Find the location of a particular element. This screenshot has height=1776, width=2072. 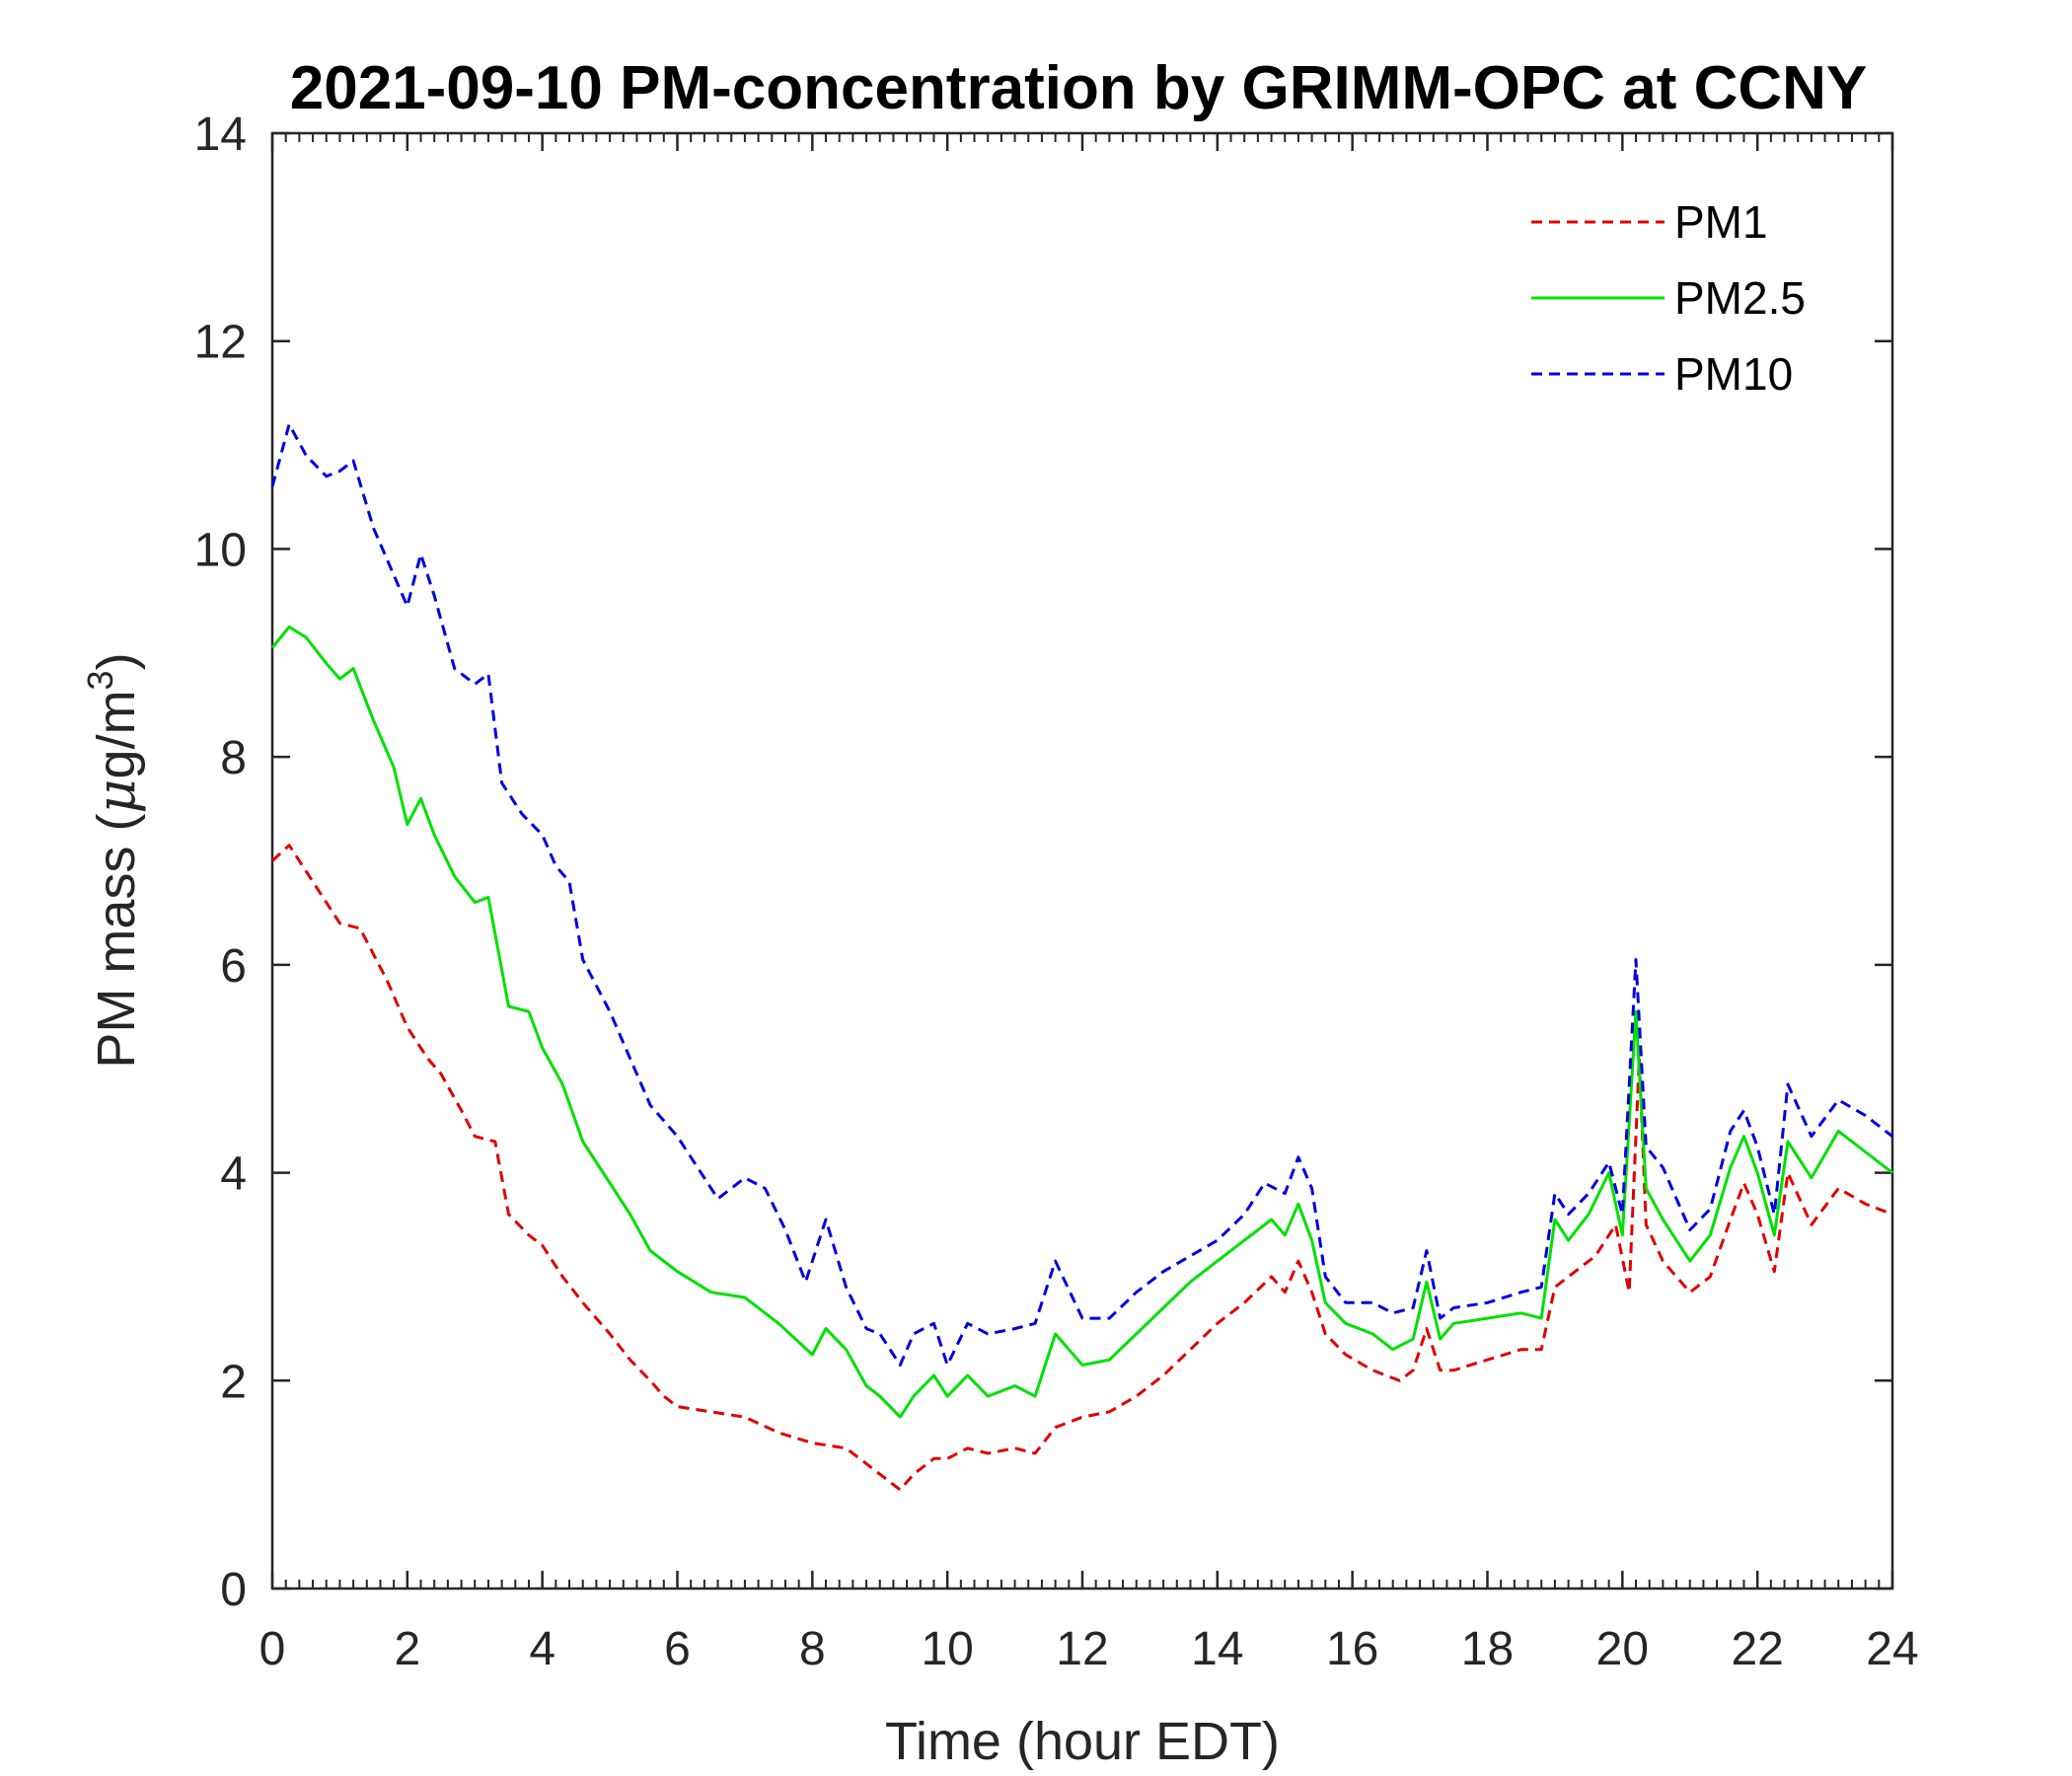

y-tick-label: 0 is located at coordinates (234, 1590).